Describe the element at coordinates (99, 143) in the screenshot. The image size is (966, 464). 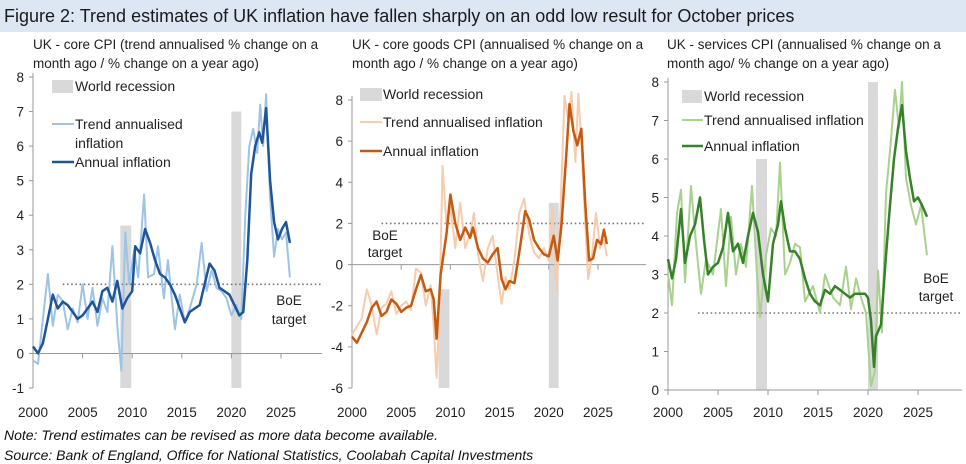
I see `legend-trend-label-line2: inflation` at that location.